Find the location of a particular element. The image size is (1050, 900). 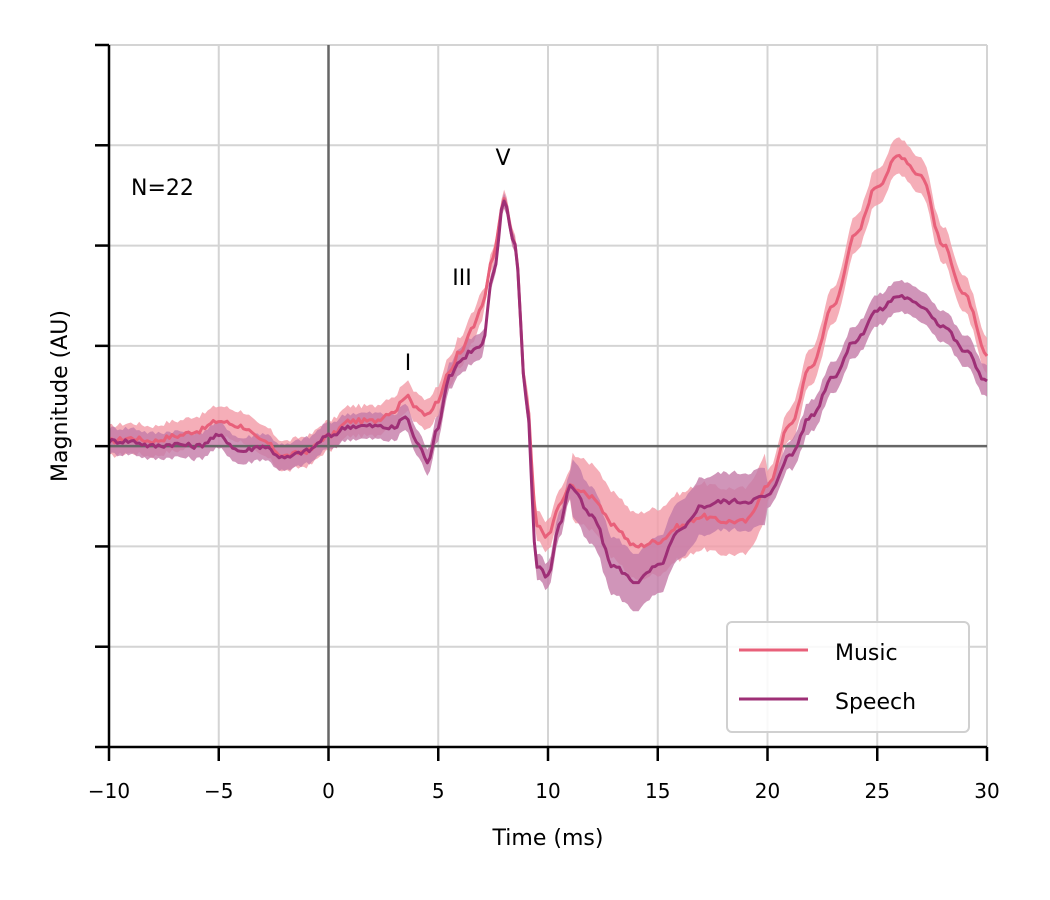

x-tick-label: 15 is located at coordinates (657, 791).